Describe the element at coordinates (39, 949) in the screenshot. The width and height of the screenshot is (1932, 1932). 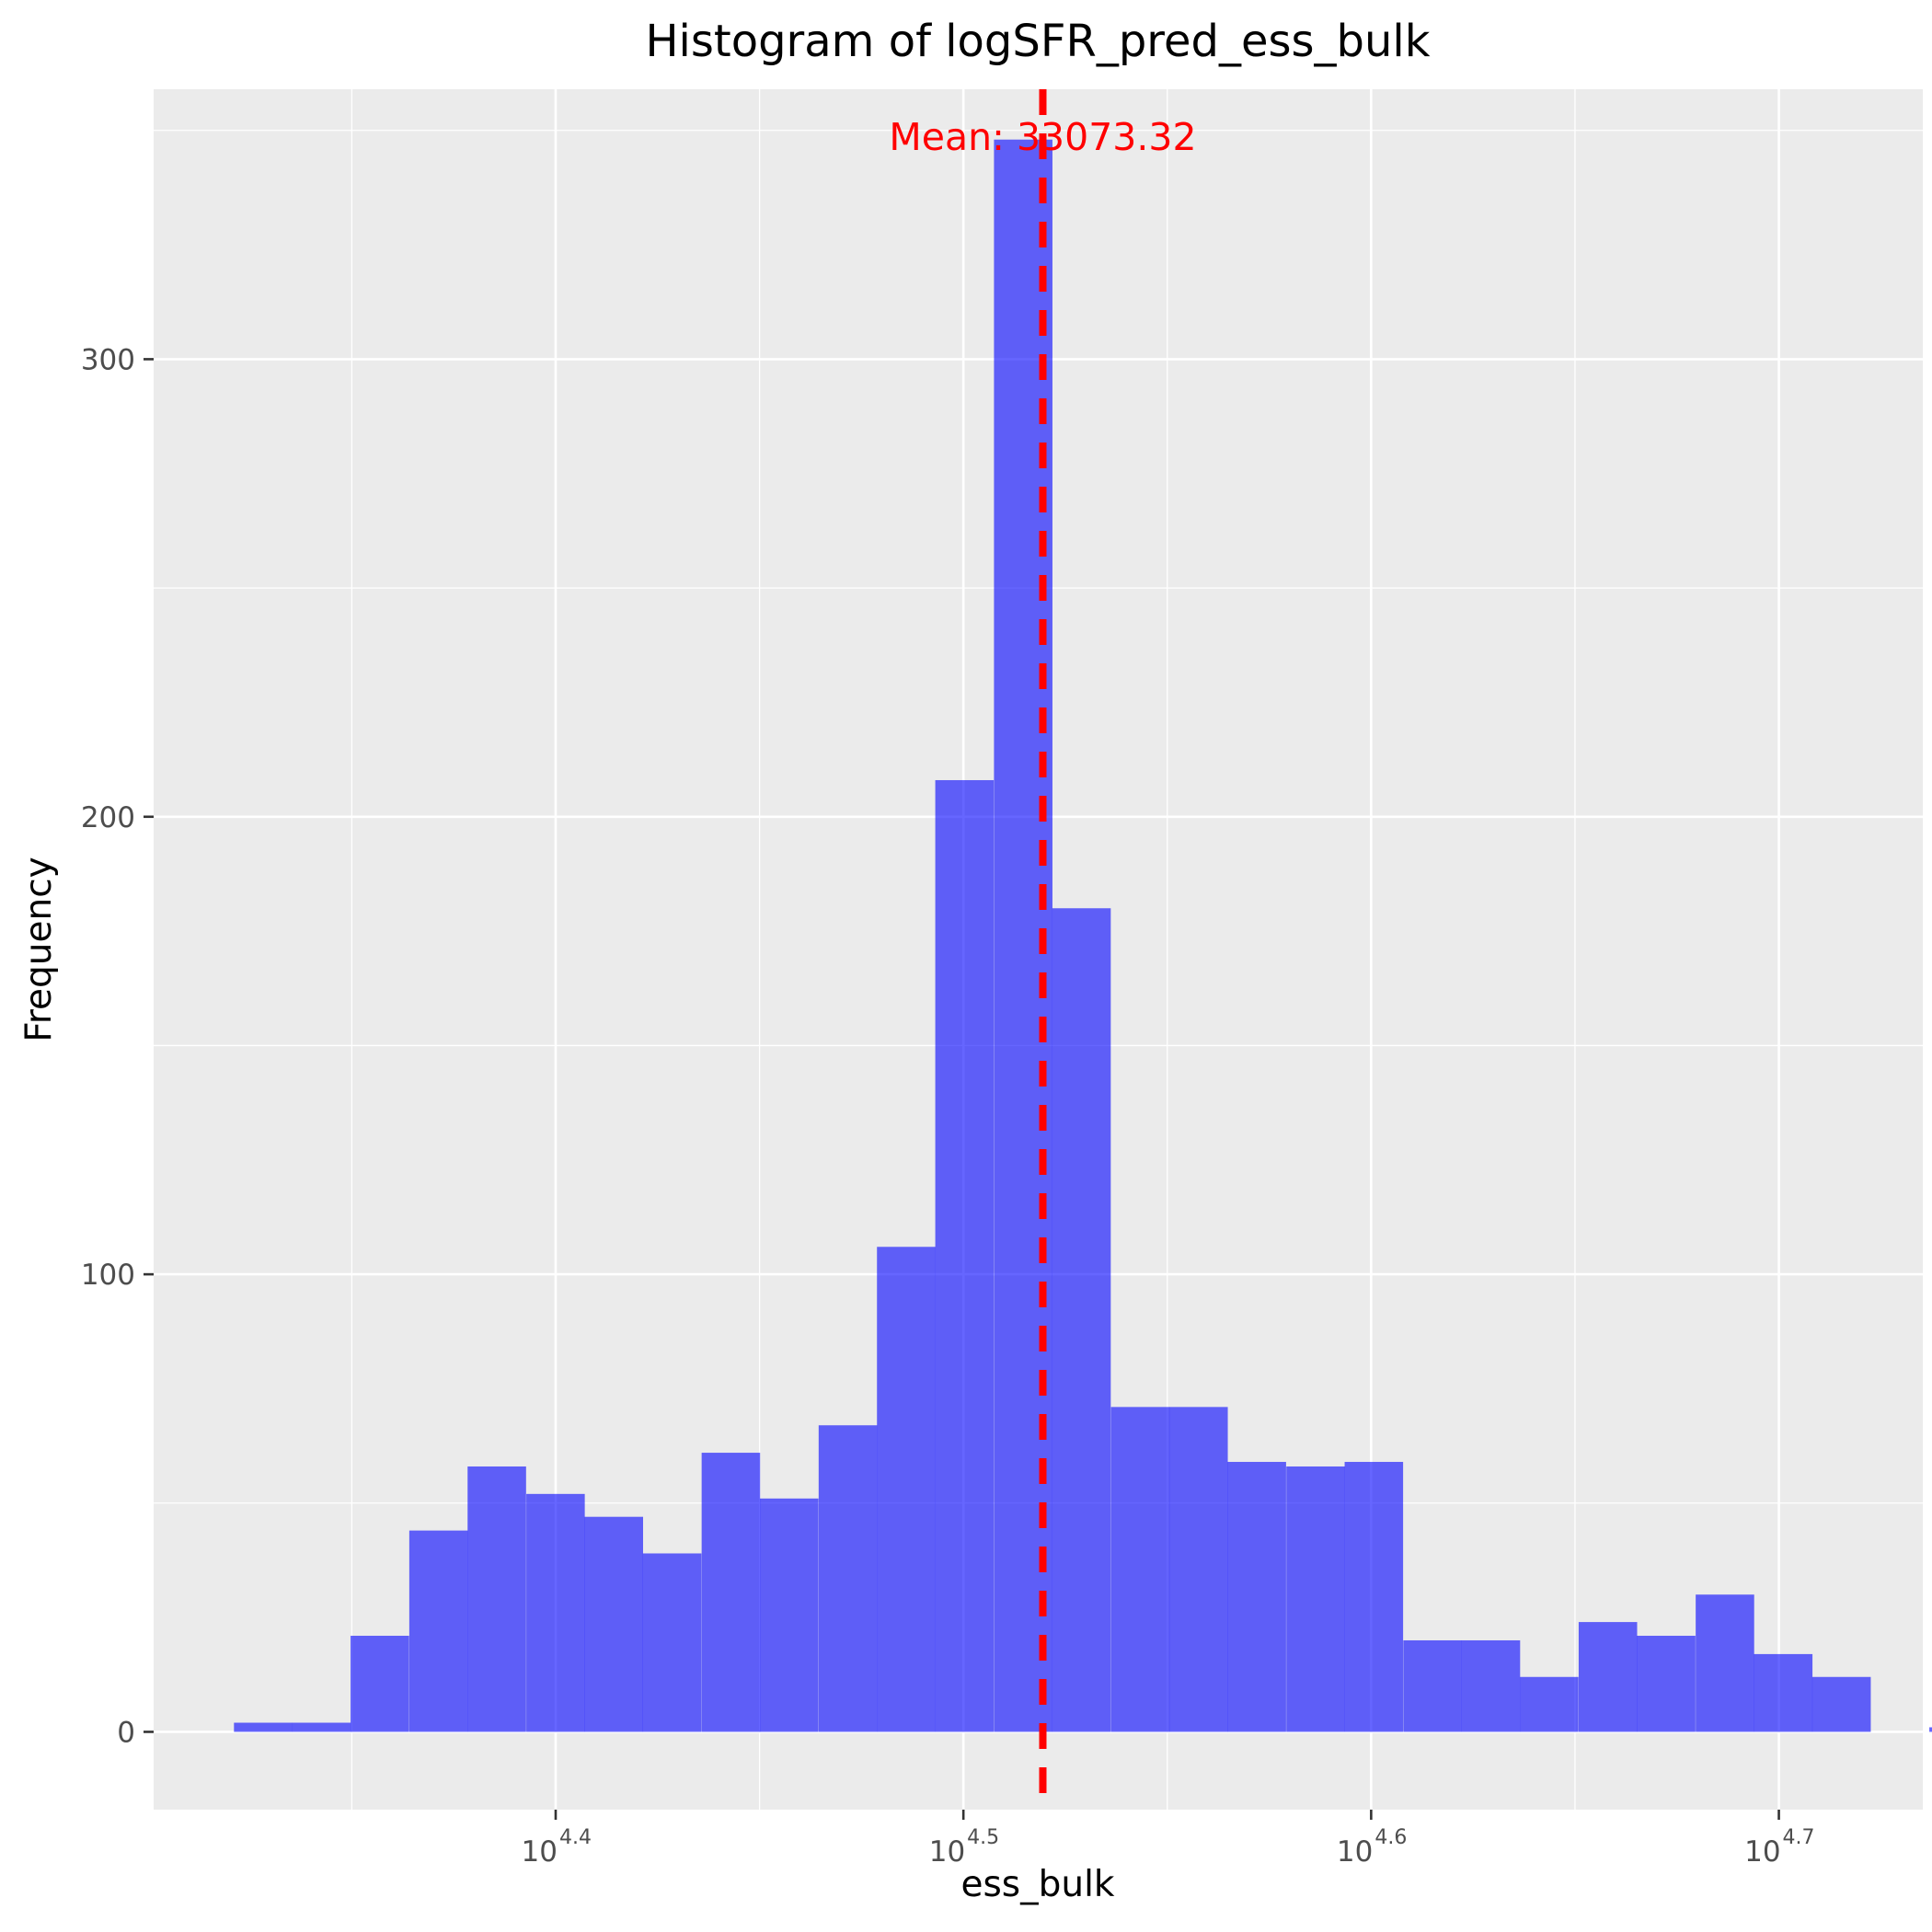
I see `y-axis-title: Frequency` at that location.